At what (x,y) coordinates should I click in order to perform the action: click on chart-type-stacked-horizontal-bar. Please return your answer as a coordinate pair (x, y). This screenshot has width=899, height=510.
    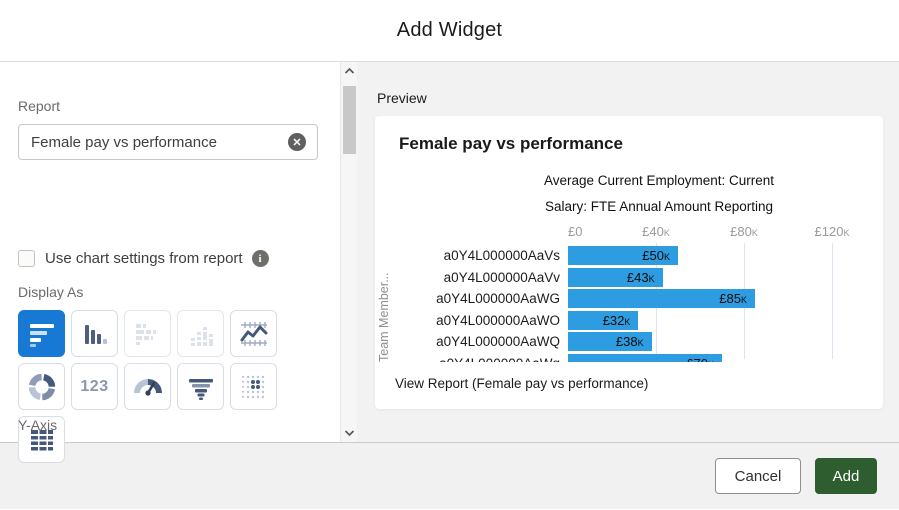
    Looking at the image, I should click on (147, 333).